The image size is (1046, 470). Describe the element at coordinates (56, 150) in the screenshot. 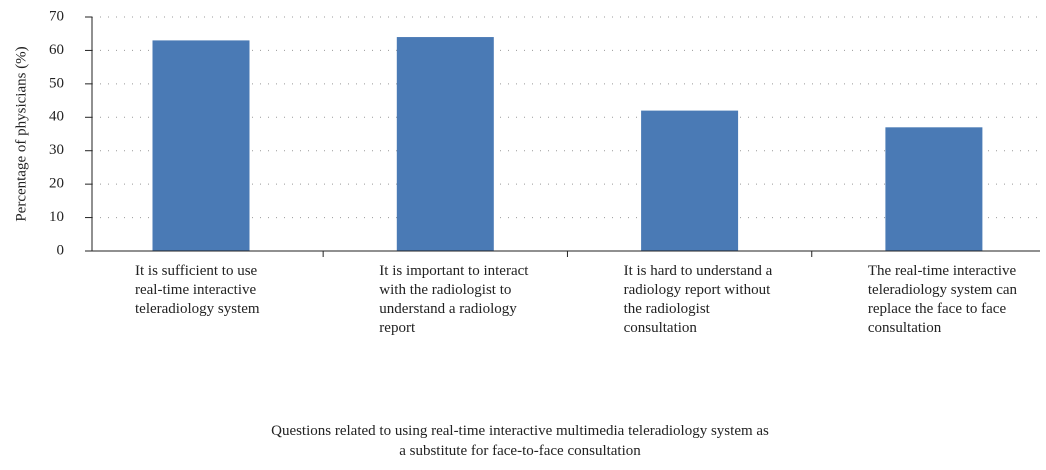

I see `y-tick-label: 30` at that location.